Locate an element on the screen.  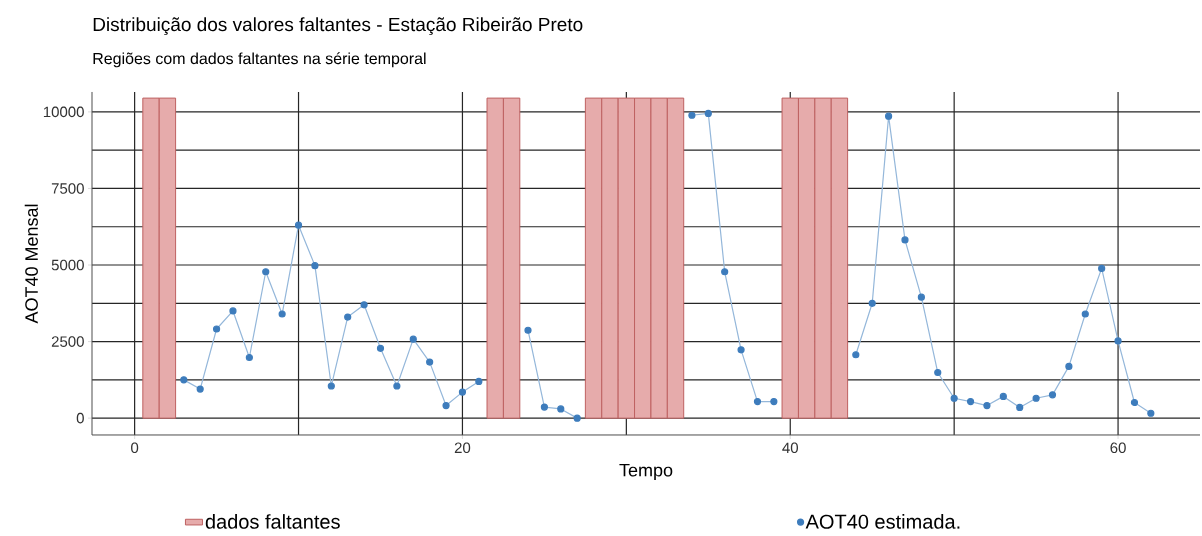
legend-label: AOT40 estimada. is located at coordinates (882, 521).